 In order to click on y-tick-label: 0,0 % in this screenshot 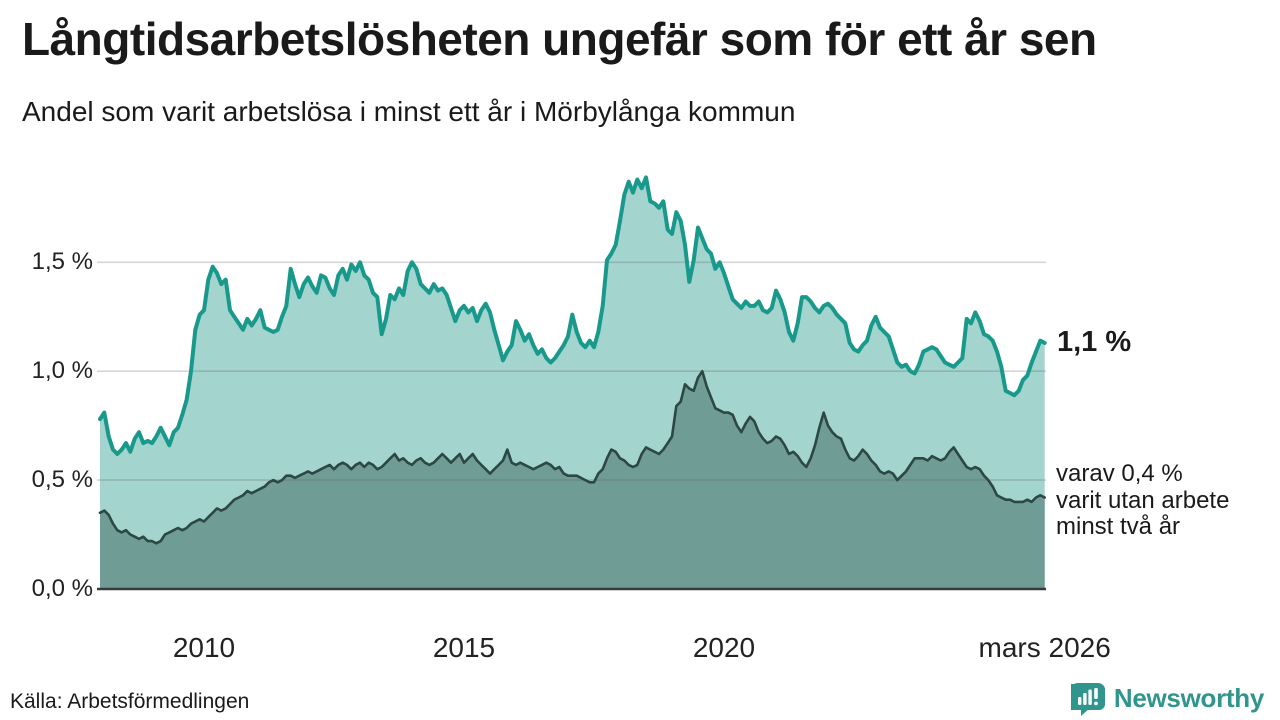, I will do `click(62, 588)`.